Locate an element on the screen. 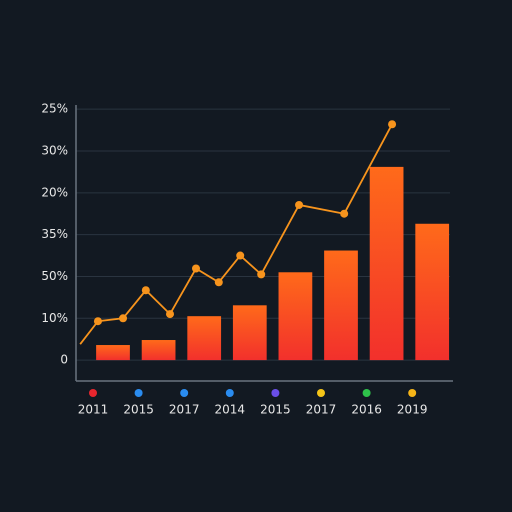  x-tick-label: 2014 is located at coordinates (230, 410).